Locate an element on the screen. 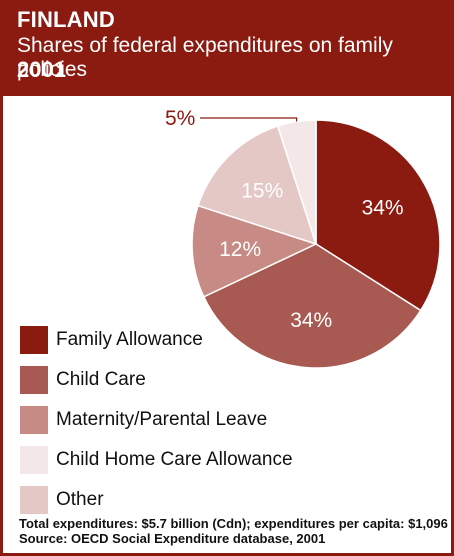 This screenshot has height=556, width=454. pie-slice-child-home-care-allowance is located at coordinates (296, 182).